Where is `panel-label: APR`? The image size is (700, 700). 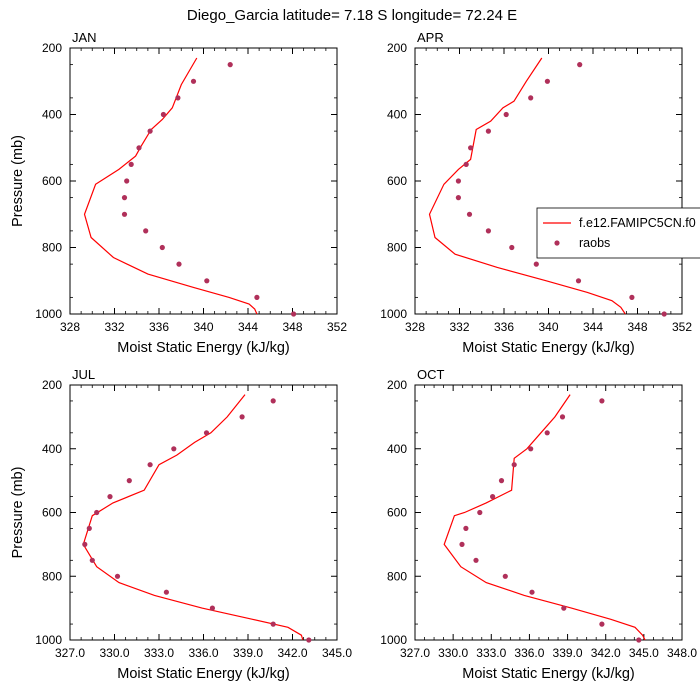 panel-label: APR is located at coordinates (430, 37).